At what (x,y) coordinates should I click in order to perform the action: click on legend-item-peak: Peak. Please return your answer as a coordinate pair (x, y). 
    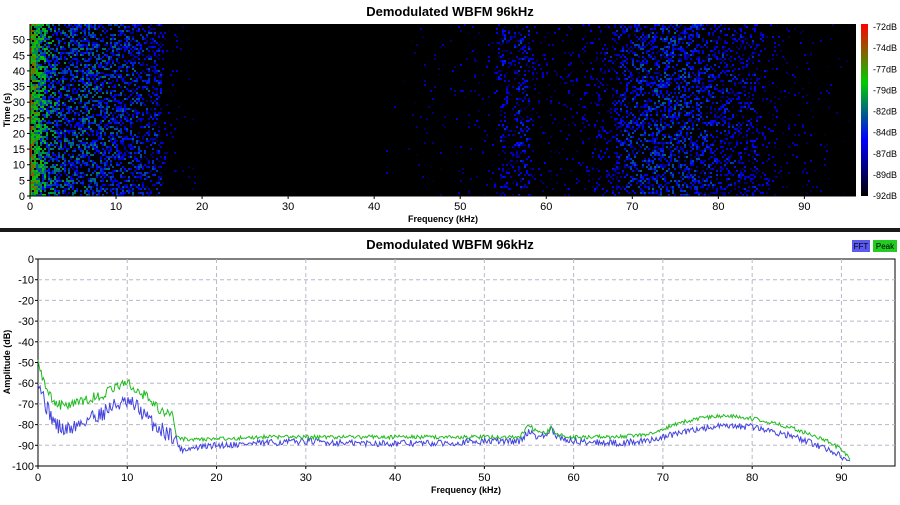
    Looking at the image, I should click on (885, 246).